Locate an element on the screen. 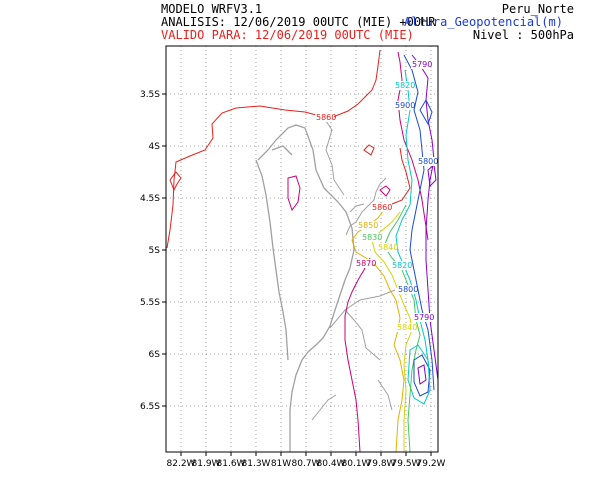  contour-label-5830: 5830 is located at coordinates (372, 237).